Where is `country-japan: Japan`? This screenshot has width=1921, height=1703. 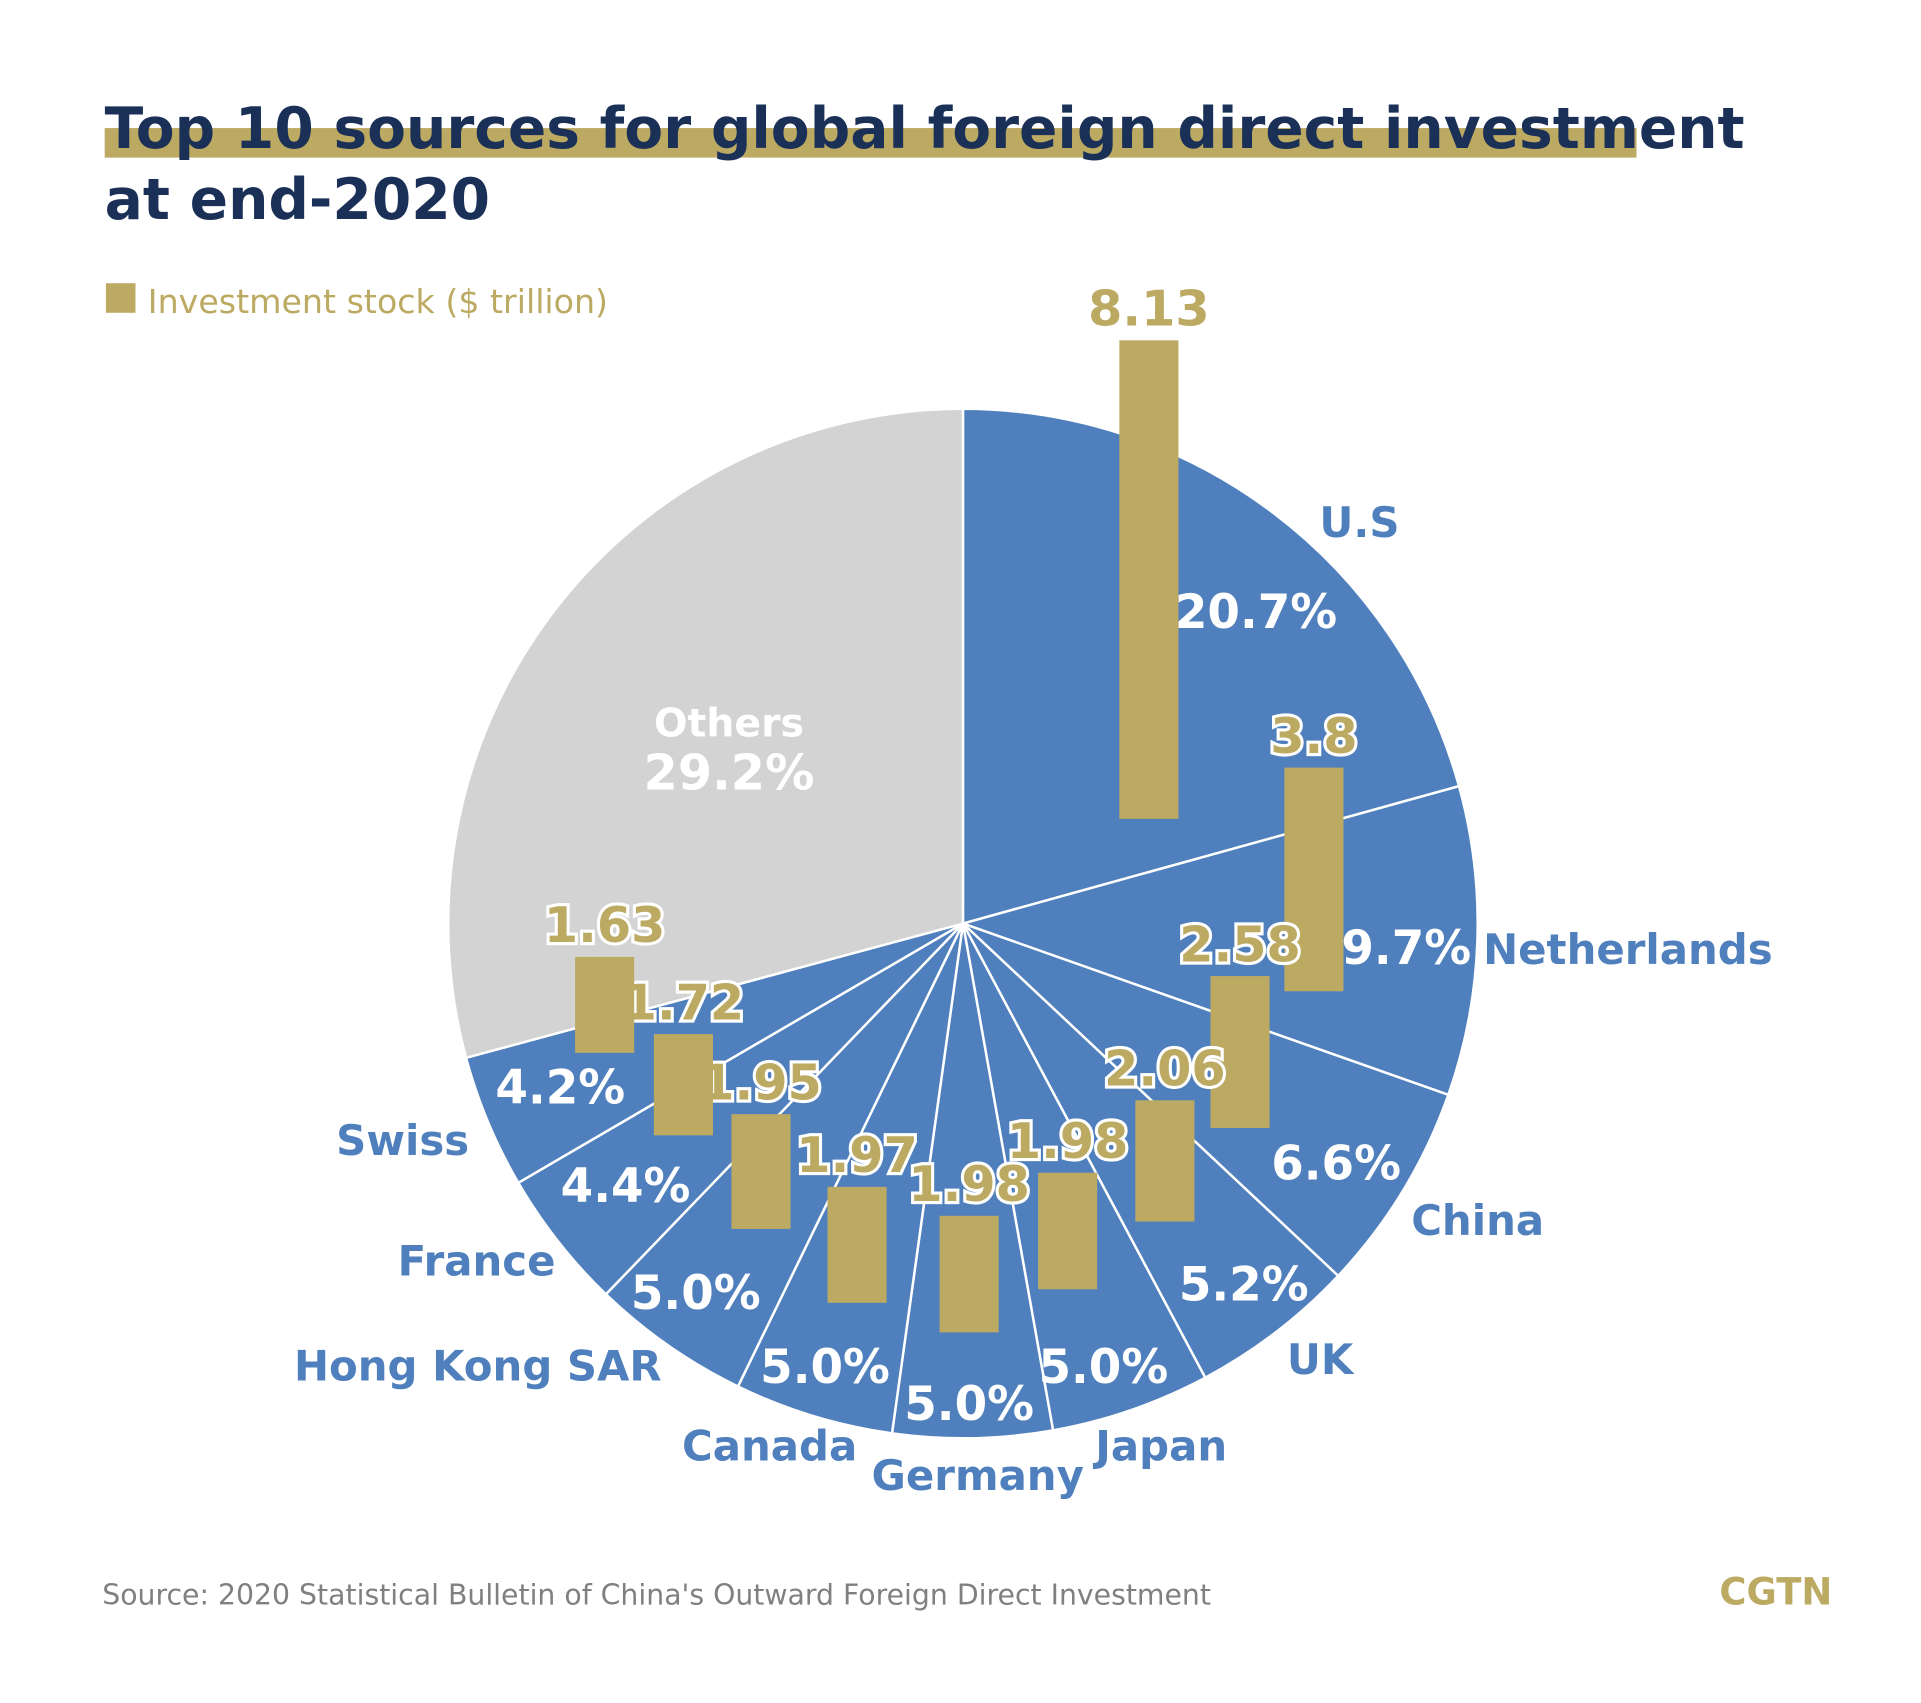
country-japan: Japan is located at coordinates (1159, 1445).